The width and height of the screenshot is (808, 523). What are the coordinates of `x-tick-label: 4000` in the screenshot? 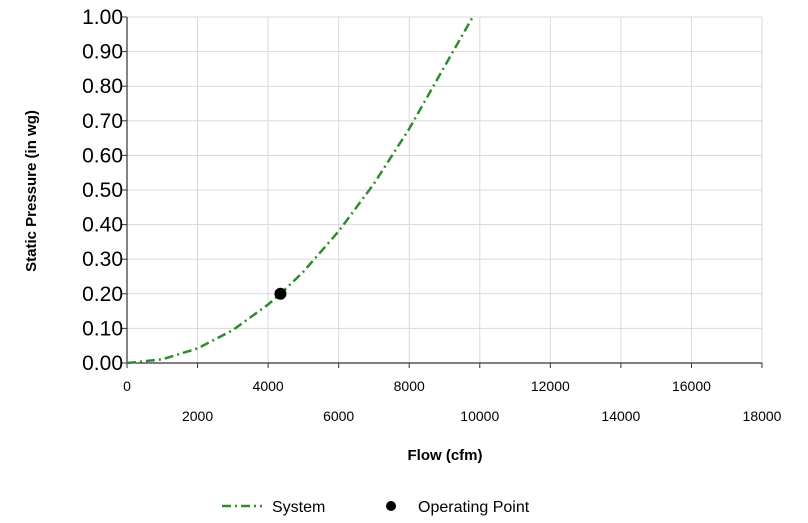 It's located at (268, 386).